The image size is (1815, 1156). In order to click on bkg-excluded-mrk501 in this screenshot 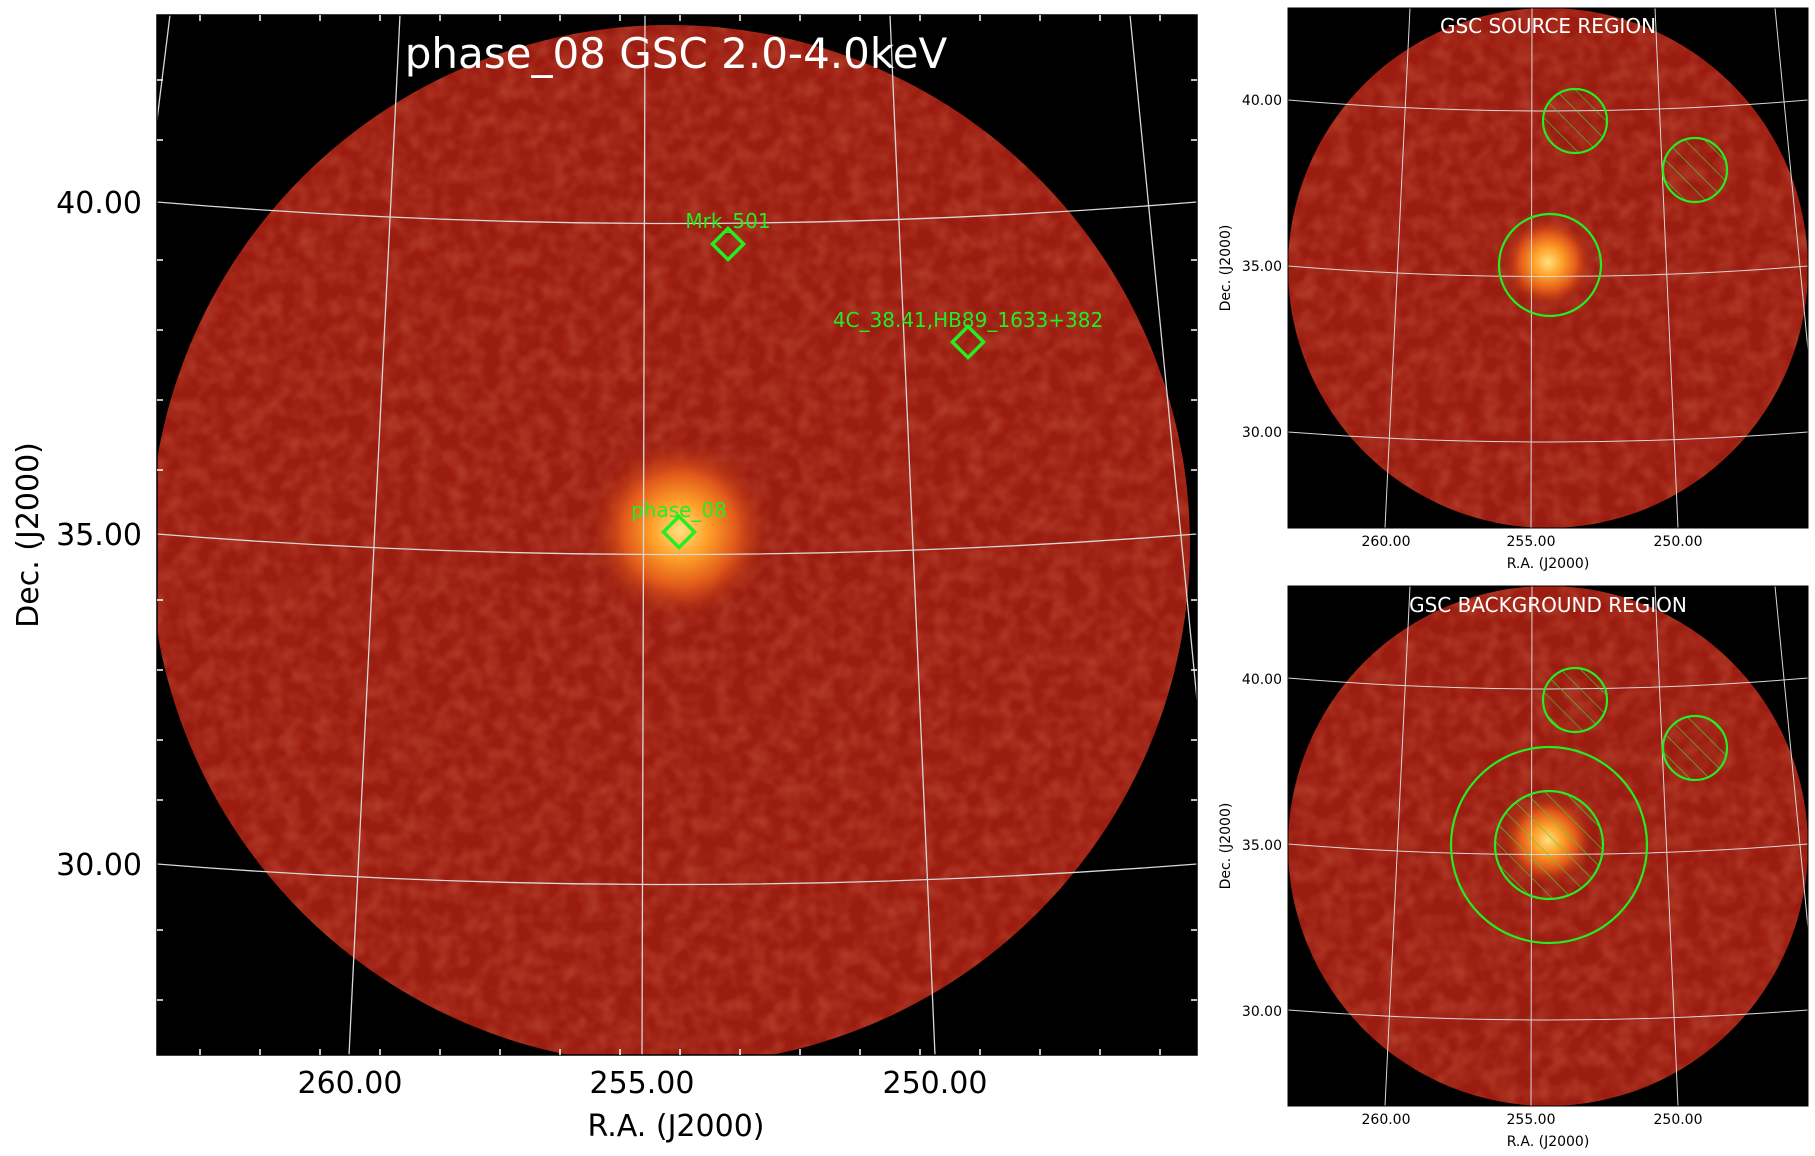, I will do `click(1575, 700)`.